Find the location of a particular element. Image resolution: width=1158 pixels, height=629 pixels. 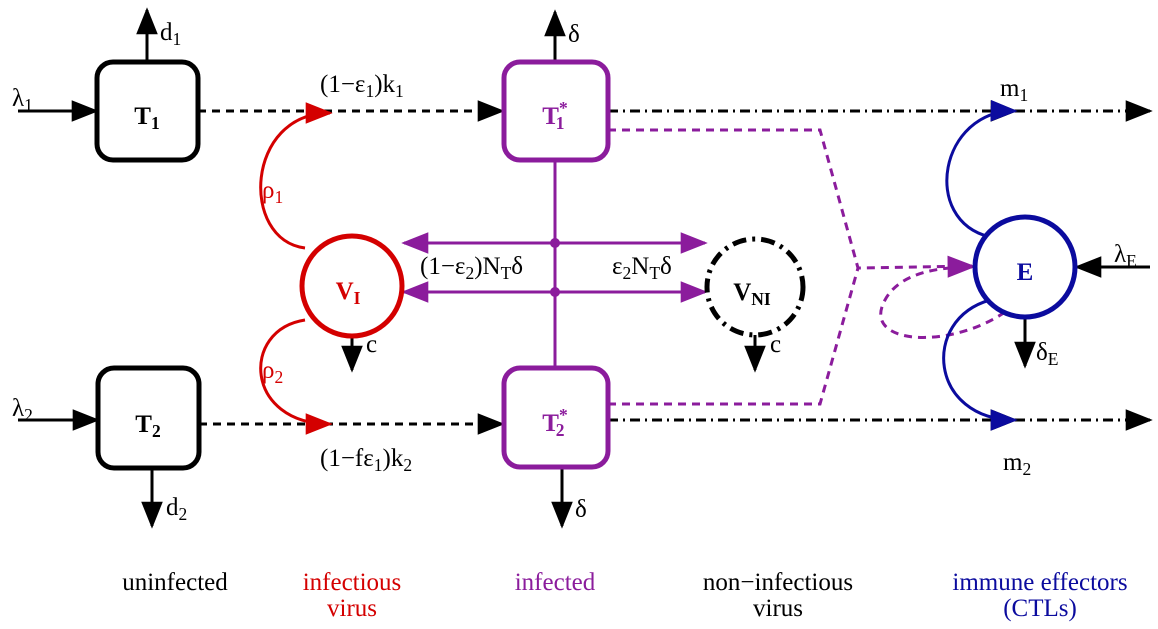

label-part: (1−fε is located at coordinates (347, 458).